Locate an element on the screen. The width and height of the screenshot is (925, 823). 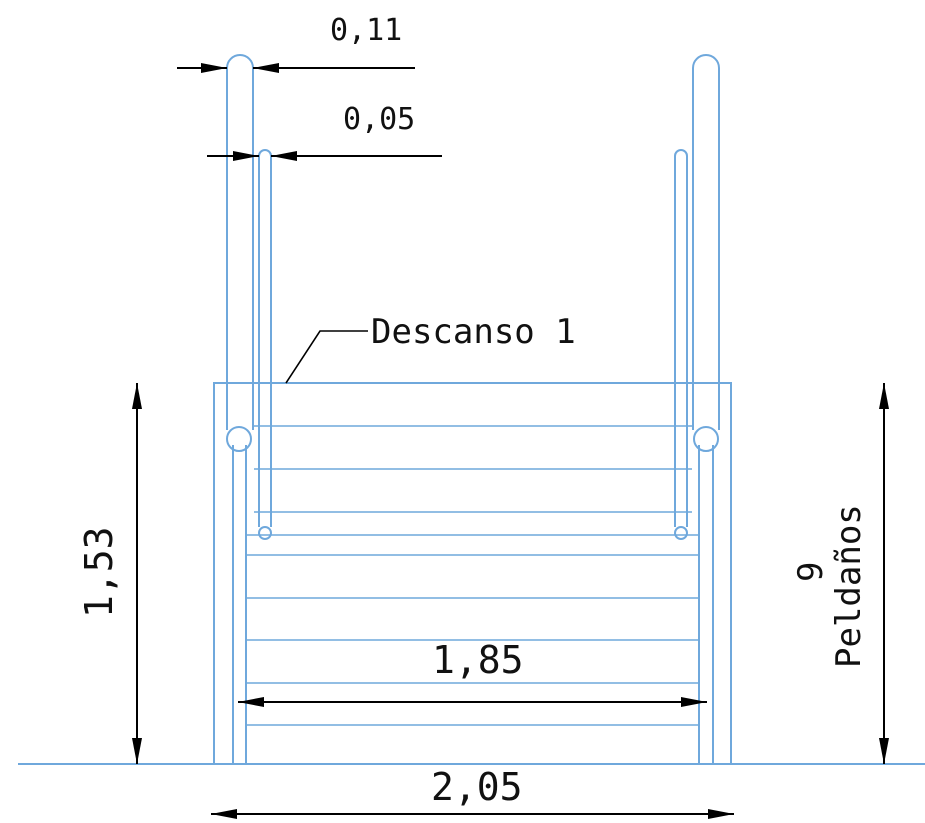
left-inner-handrail is located at coordinates (265, 344).